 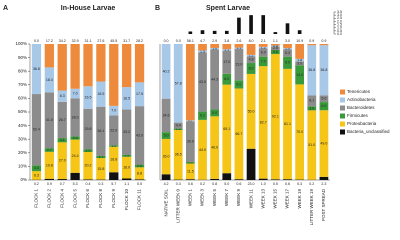 I want to click on data-label: 44.0, so click(x=202, y=150).